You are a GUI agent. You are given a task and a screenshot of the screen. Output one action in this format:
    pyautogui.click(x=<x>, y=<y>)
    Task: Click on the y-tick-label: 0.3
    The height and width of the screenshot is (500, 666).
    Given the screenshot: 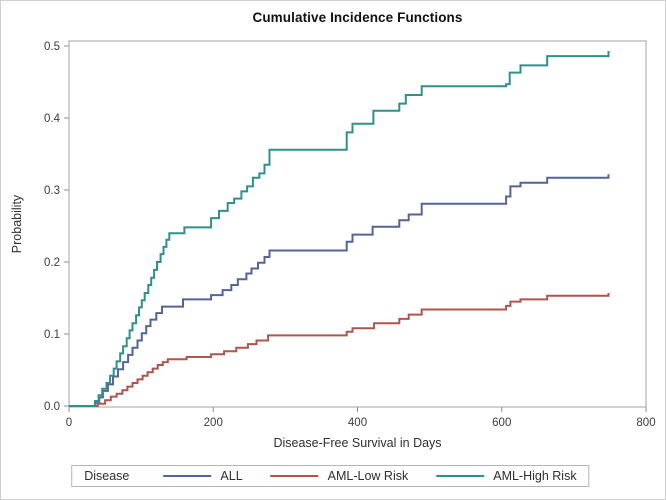 What is the action you would take?
    pyautogui.click(x=52, y=191)
    